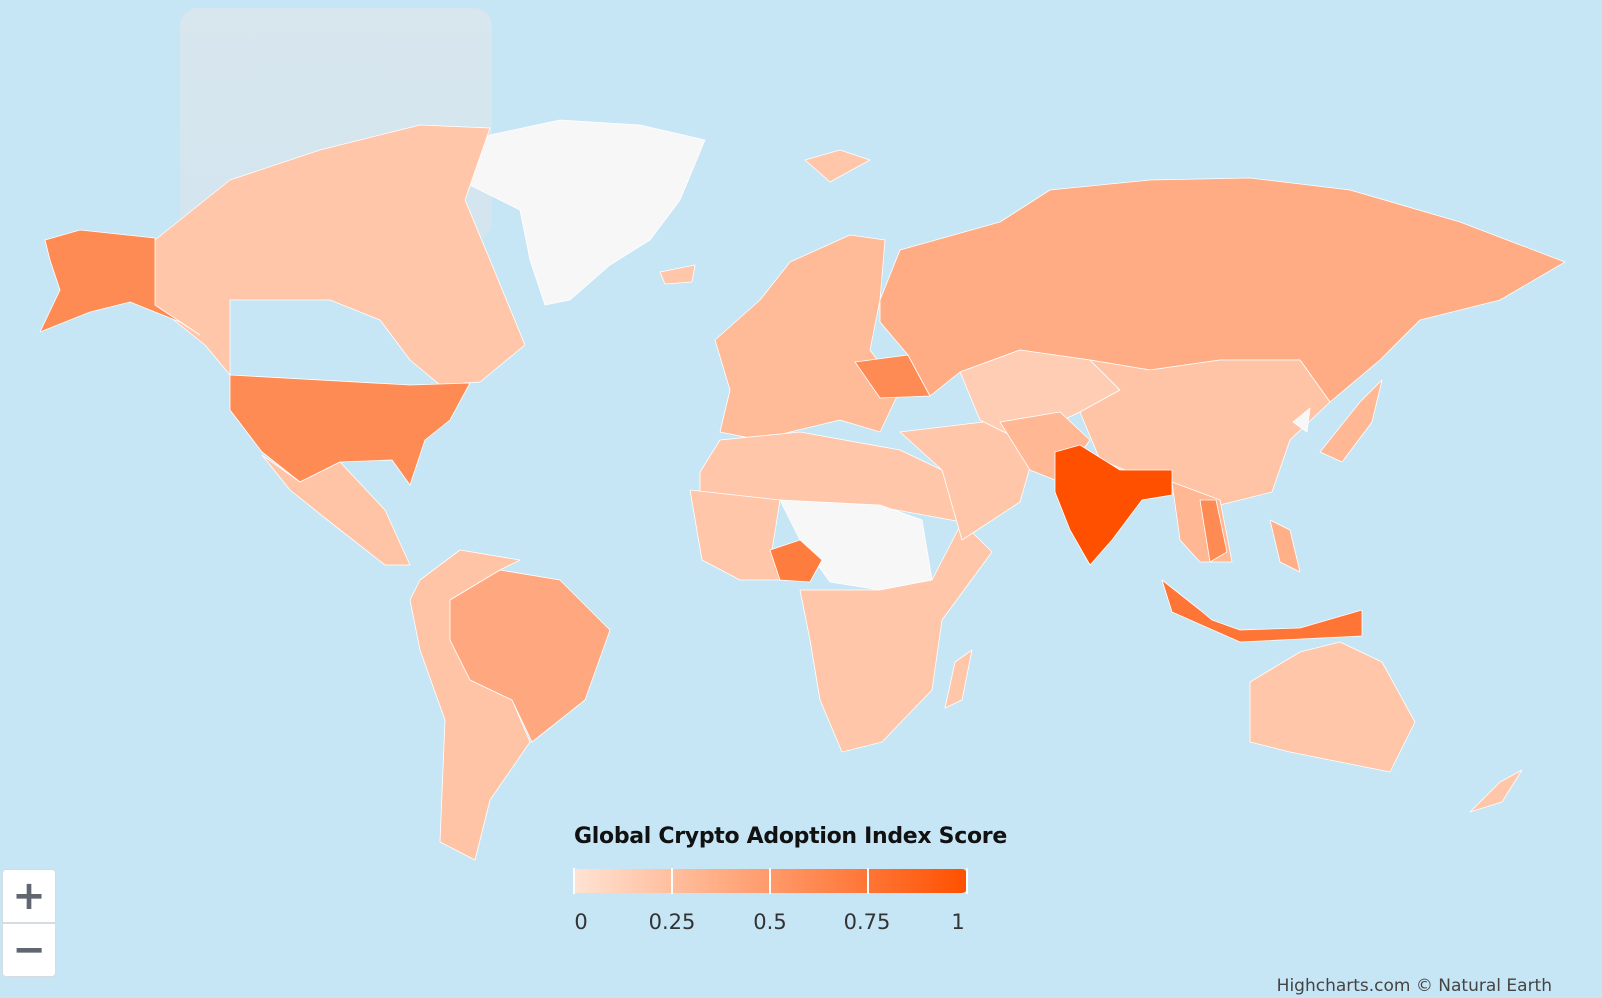 Image resolution: width=1602 pixels, height=998 pixels. What do you see at coordinates (1113, 505) in the screenshot?
I see `region-india` at bounding box center [1113, 505].